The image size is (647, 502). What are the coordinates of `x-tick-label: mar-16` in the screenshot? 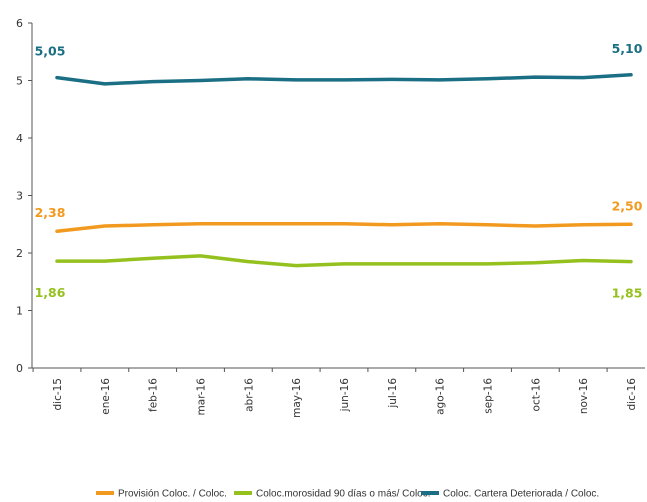 It's located at (202, 397).